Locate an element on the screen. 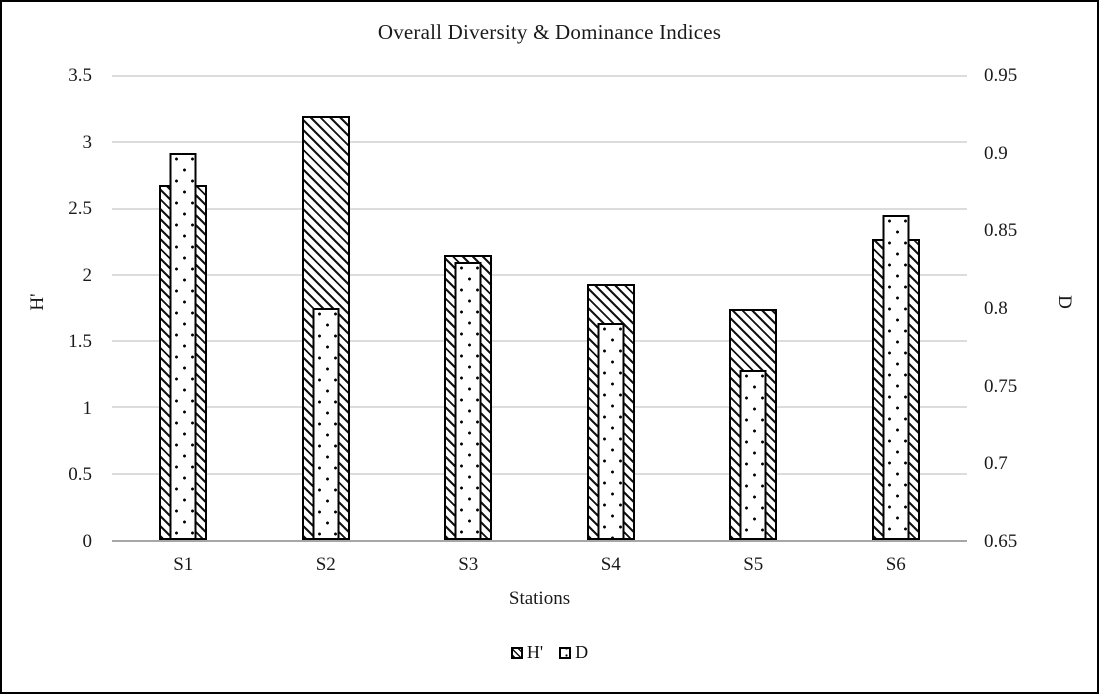 This screenshot has height=694, width=1099. y-tick-label: 0.5 is located at coordinates (80, 475).